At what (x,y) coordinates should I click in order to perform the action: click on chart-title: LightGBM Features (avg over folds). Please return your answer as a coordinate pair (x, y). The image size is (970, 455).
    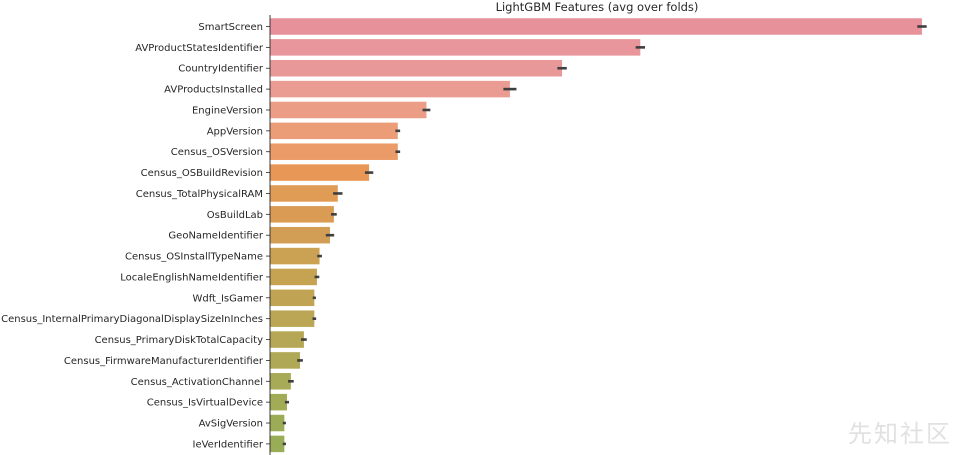
    Looking at the image, I should click on (597, 7).